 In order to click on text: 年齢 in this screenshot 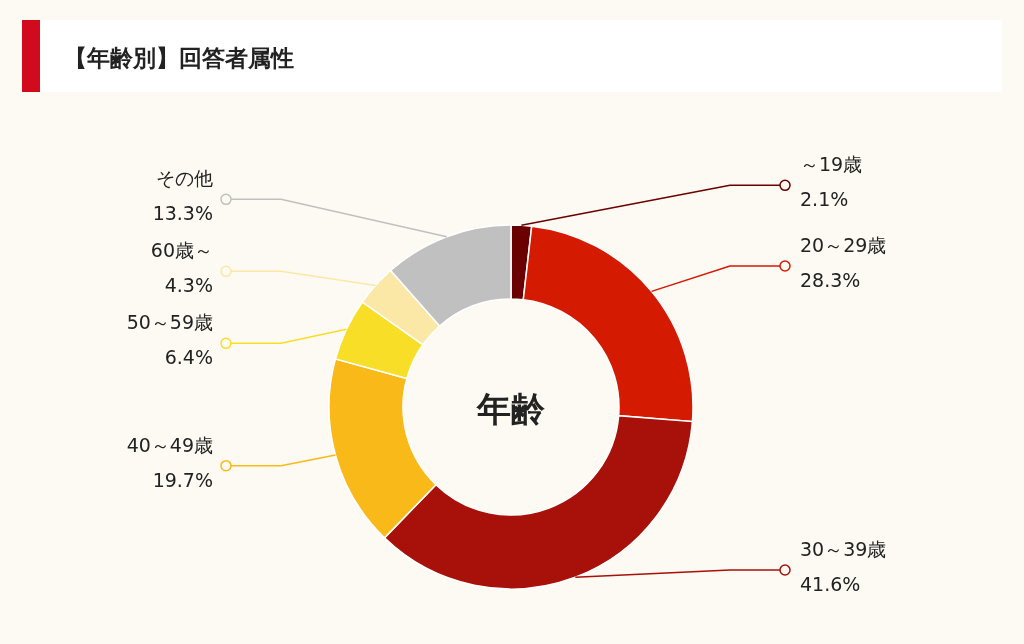, I will do `click(510, 409)`.